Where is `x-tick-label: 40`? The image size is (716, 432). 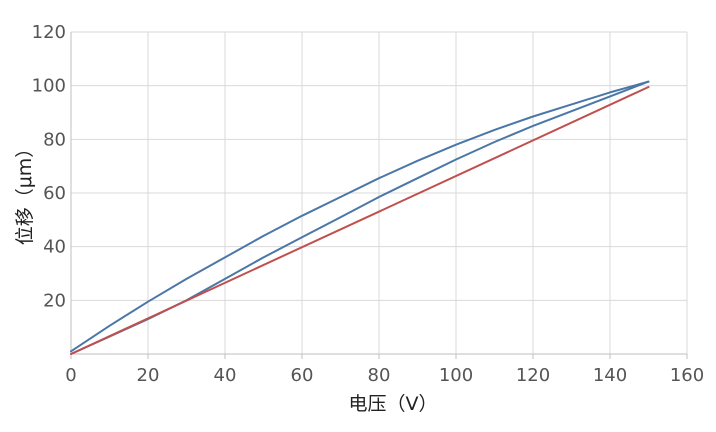
x-tick-label: 40 is located at coordinates (225, 375).